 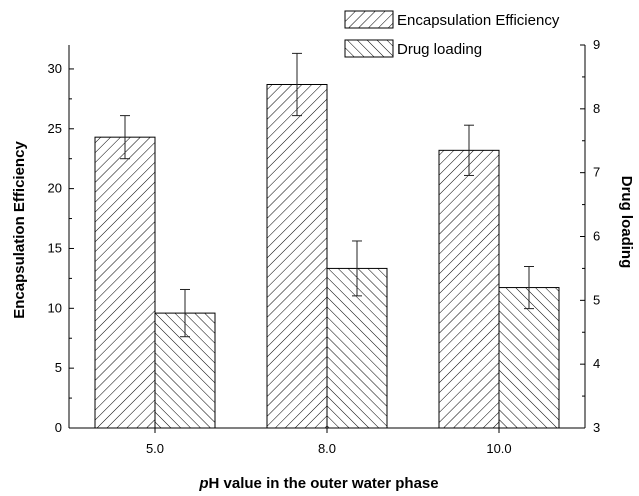 I want to click on x-axis-title-rest: H value in the outer water phase, so click(x=324, y=483).